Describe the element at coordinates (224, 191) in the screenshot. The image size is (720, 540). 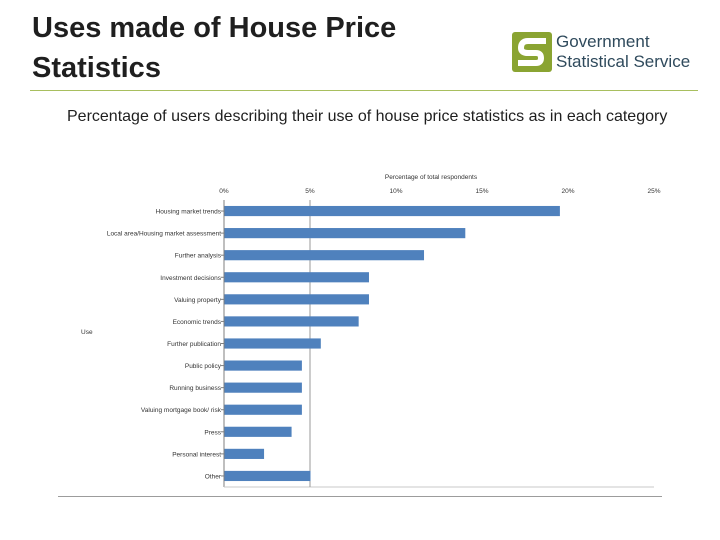
I see `x-tick-label: 0%` at that location.